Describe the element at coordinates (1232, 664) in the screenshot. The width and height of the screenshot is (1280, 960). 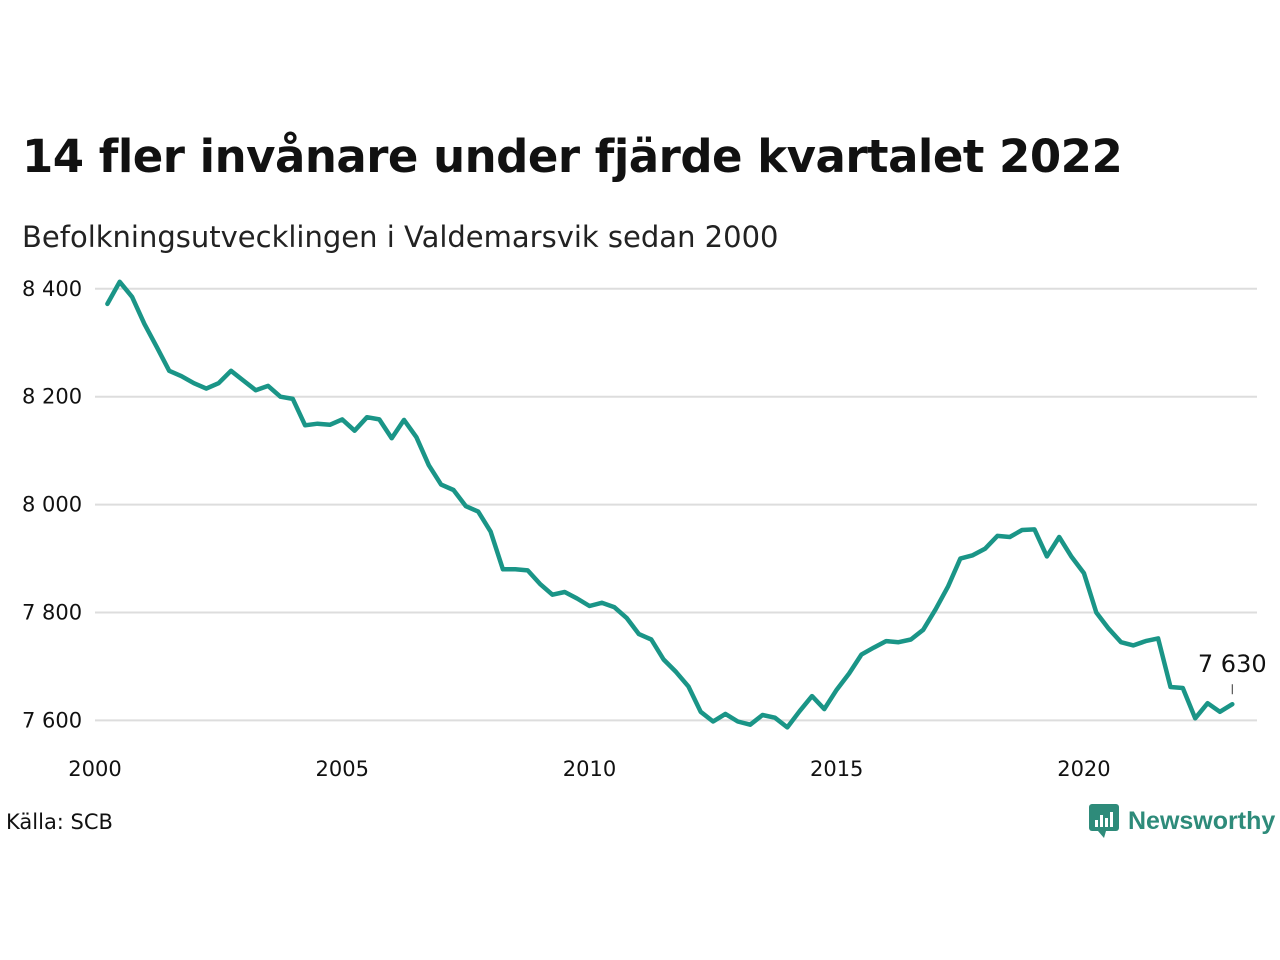
I see `end-value-label: 7 630` at that location.